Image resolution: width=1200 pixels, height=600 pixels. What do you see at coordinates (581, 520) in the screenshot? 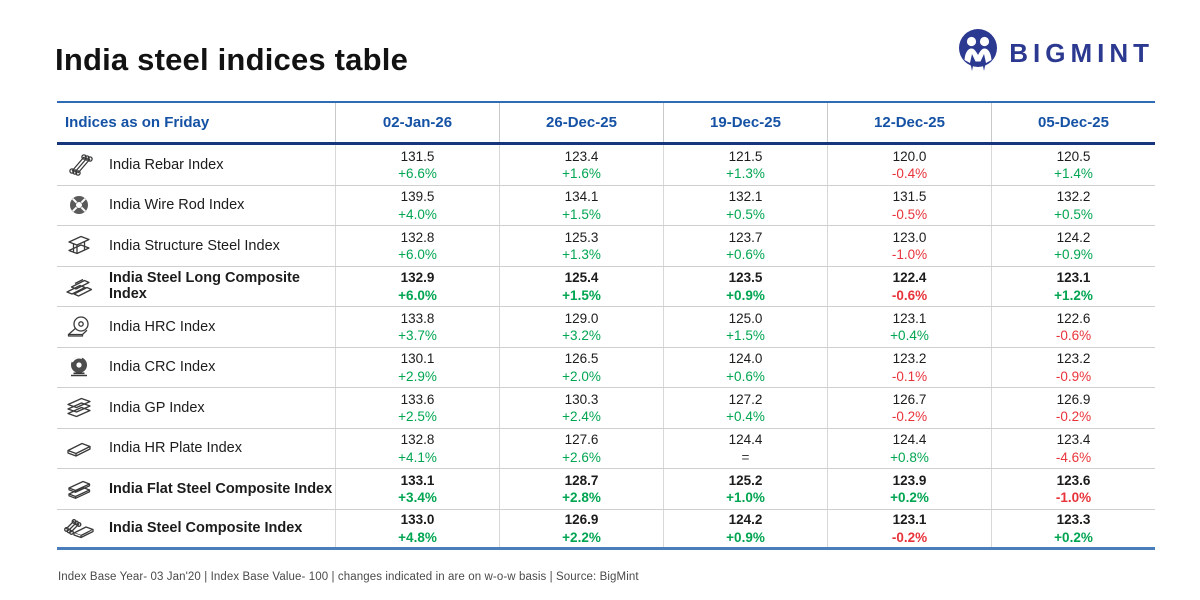
I see `index-value: 126.9` at bounding box center [581, 520].